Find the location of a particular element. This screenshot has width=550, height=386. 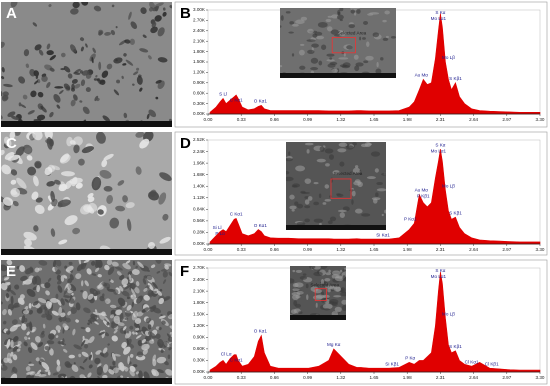

peak-label: Cl Kα1 is located at coordinates (472, 361).